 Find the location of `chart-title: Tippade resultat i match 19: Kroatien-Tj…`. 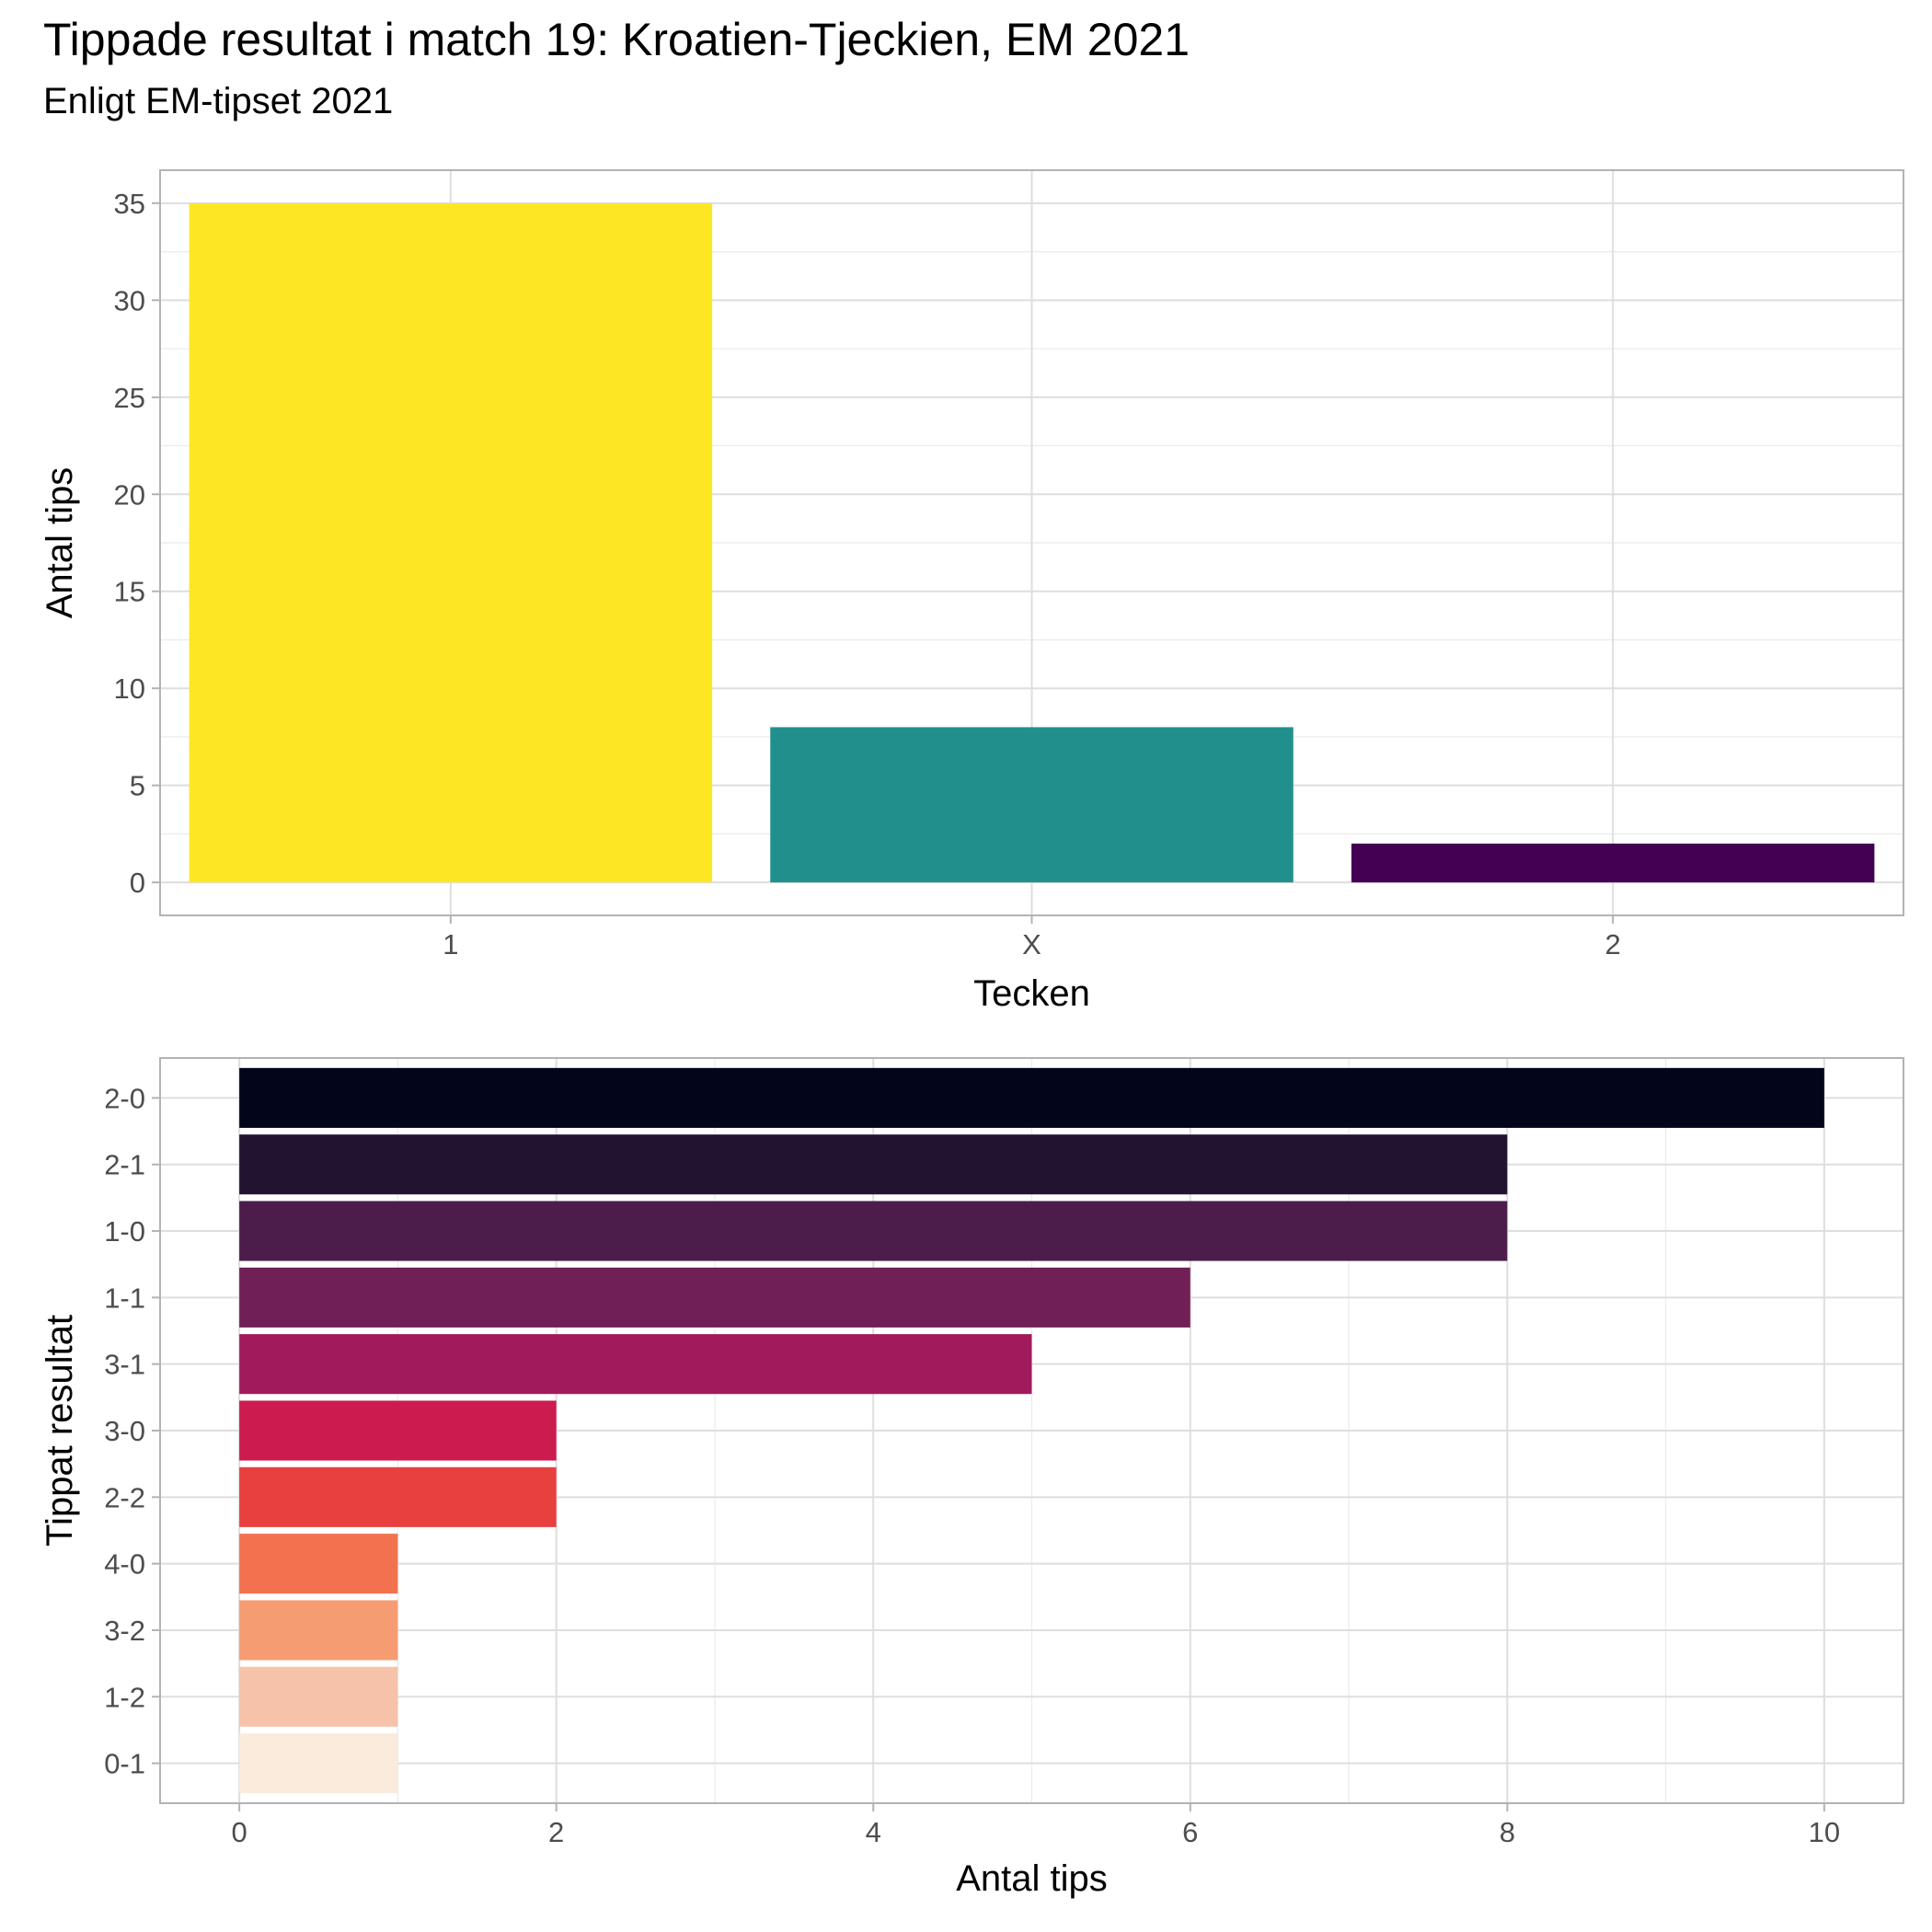

chart-title: Tippade resultat i match 19: Kroatien-Tj… is located at coordinates (616, 39).